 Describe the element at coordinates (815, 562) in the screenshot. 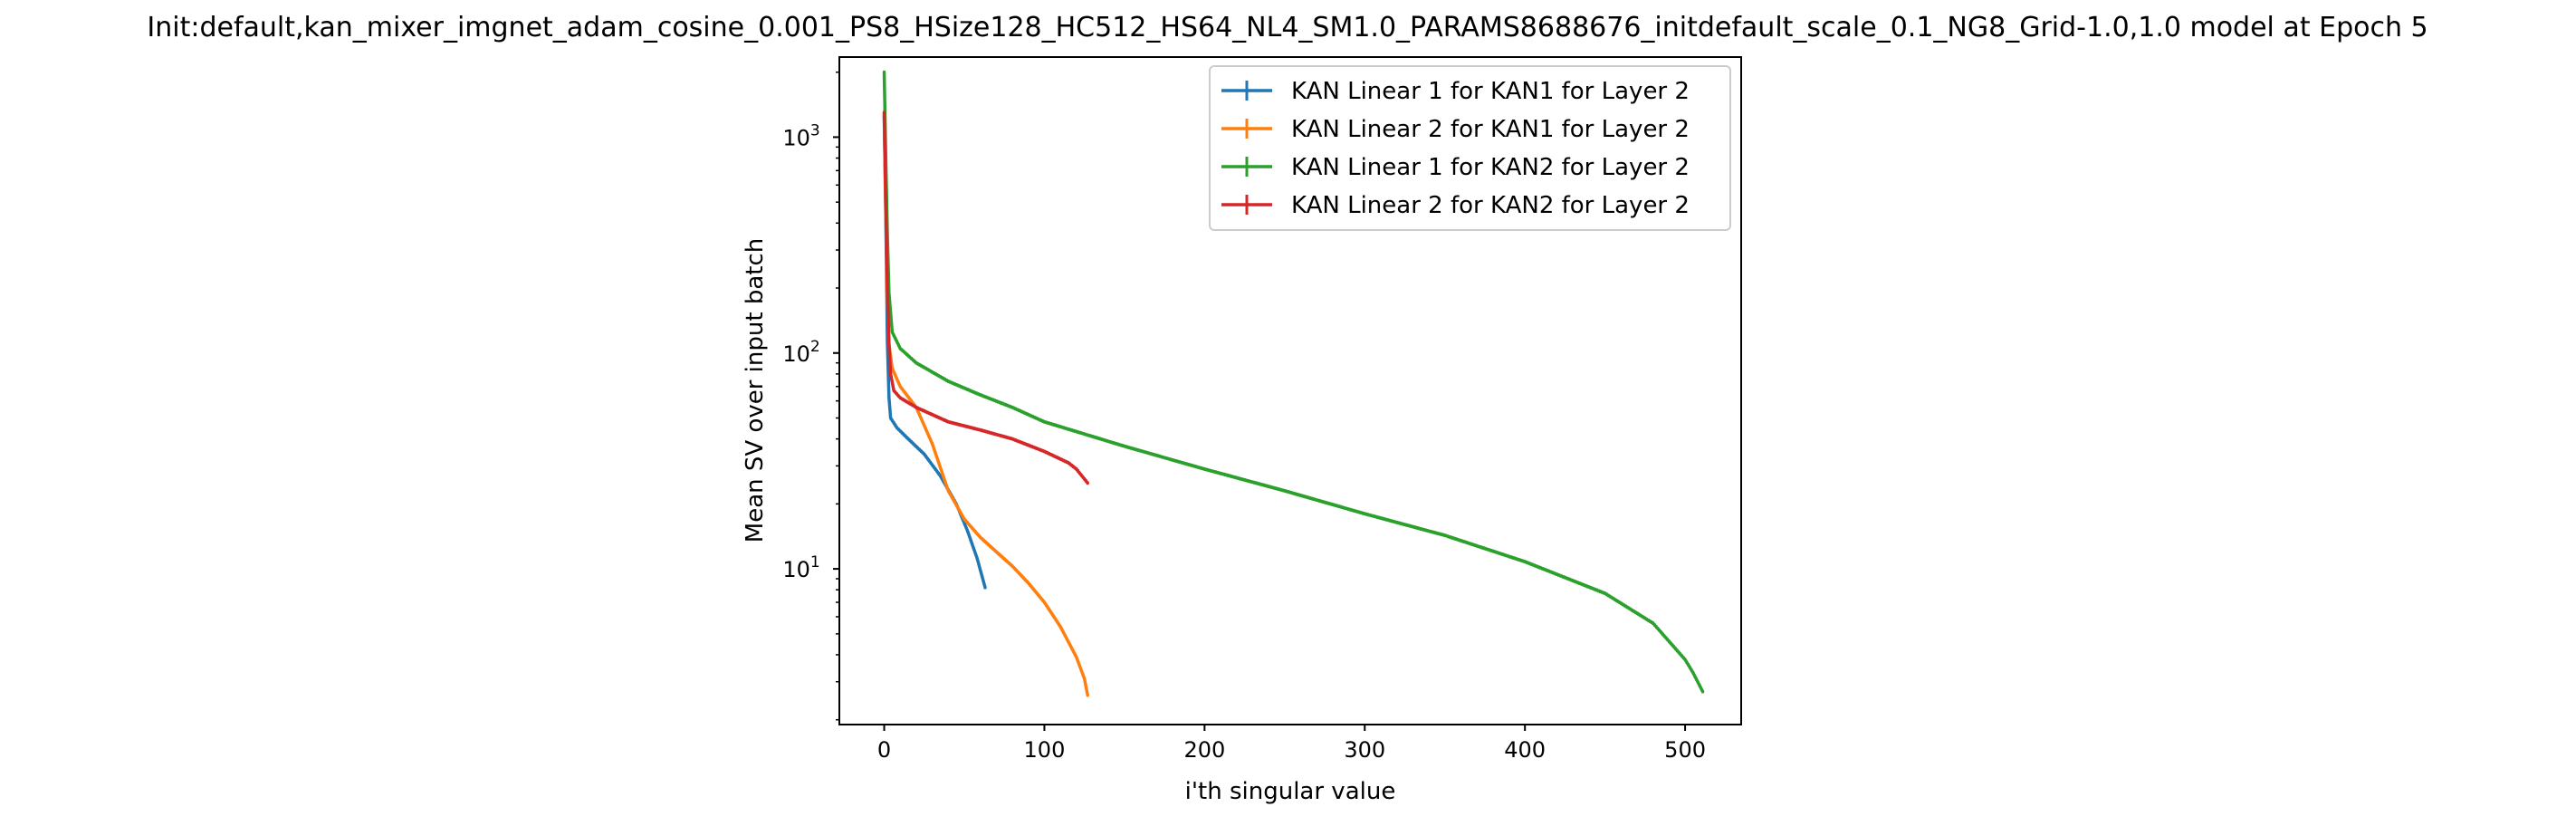

I see `y-tick-exponent: 1` at that location.